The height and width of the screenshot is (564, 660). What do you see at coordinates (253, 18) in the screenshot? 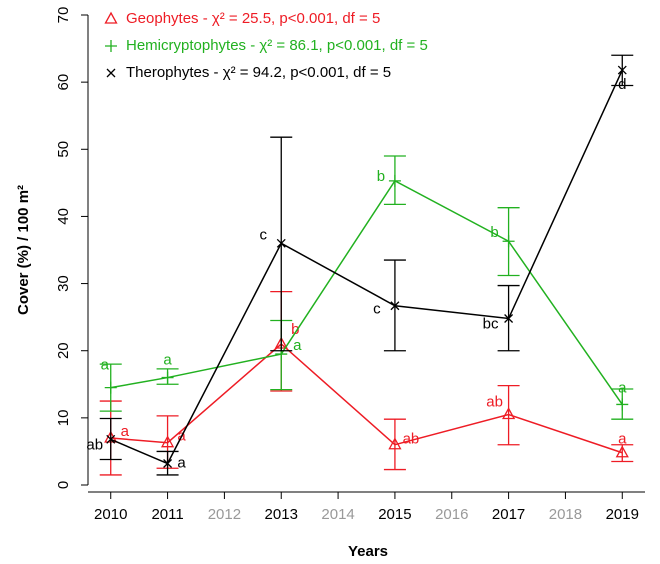
I see `legend-label: Geophytes - χ² = 25.5, p<0.001, df = 5` at bounding box center [253, 18].